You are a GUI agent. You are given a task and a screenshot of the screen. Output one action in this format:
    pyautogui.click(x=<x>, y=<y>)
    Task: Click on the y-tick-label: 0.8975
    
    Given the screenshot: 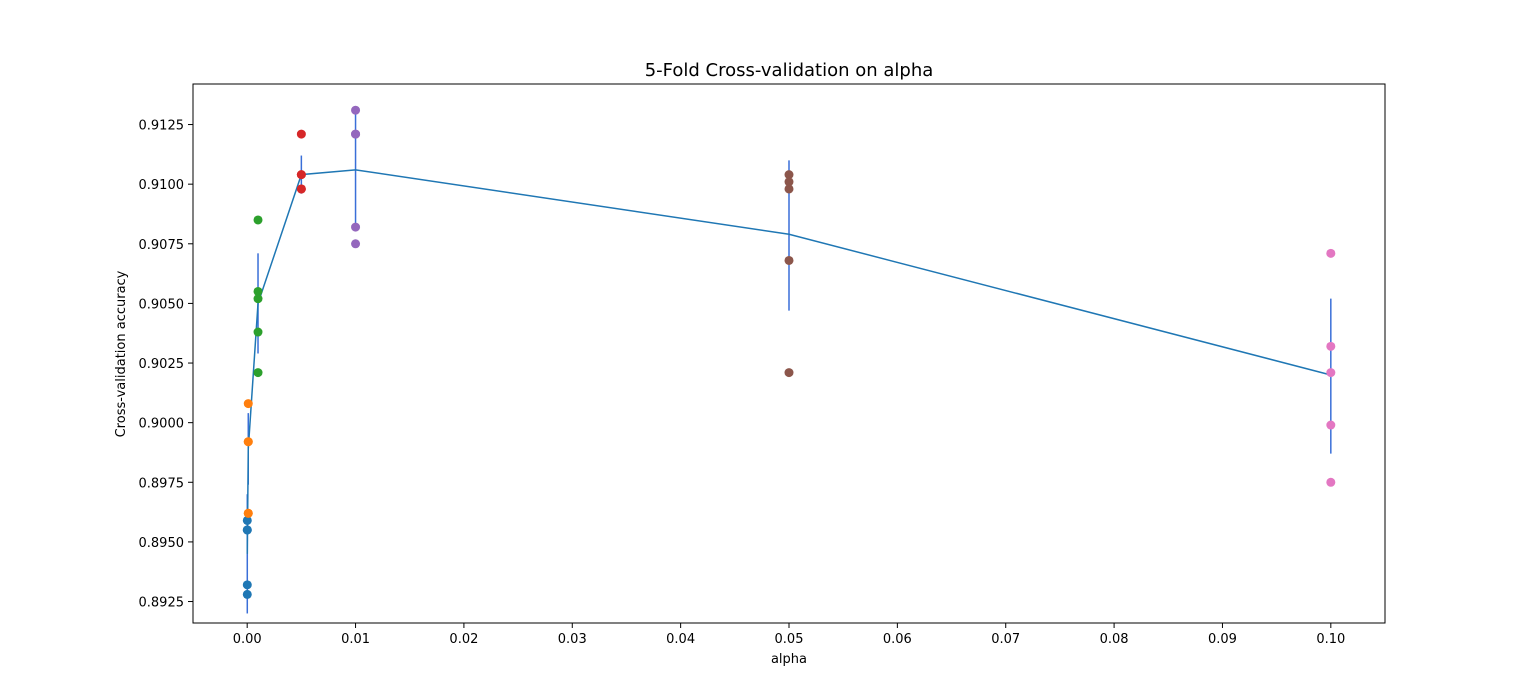 What is the action you would take?
    pyautogui.click(x=162, y=483)
    